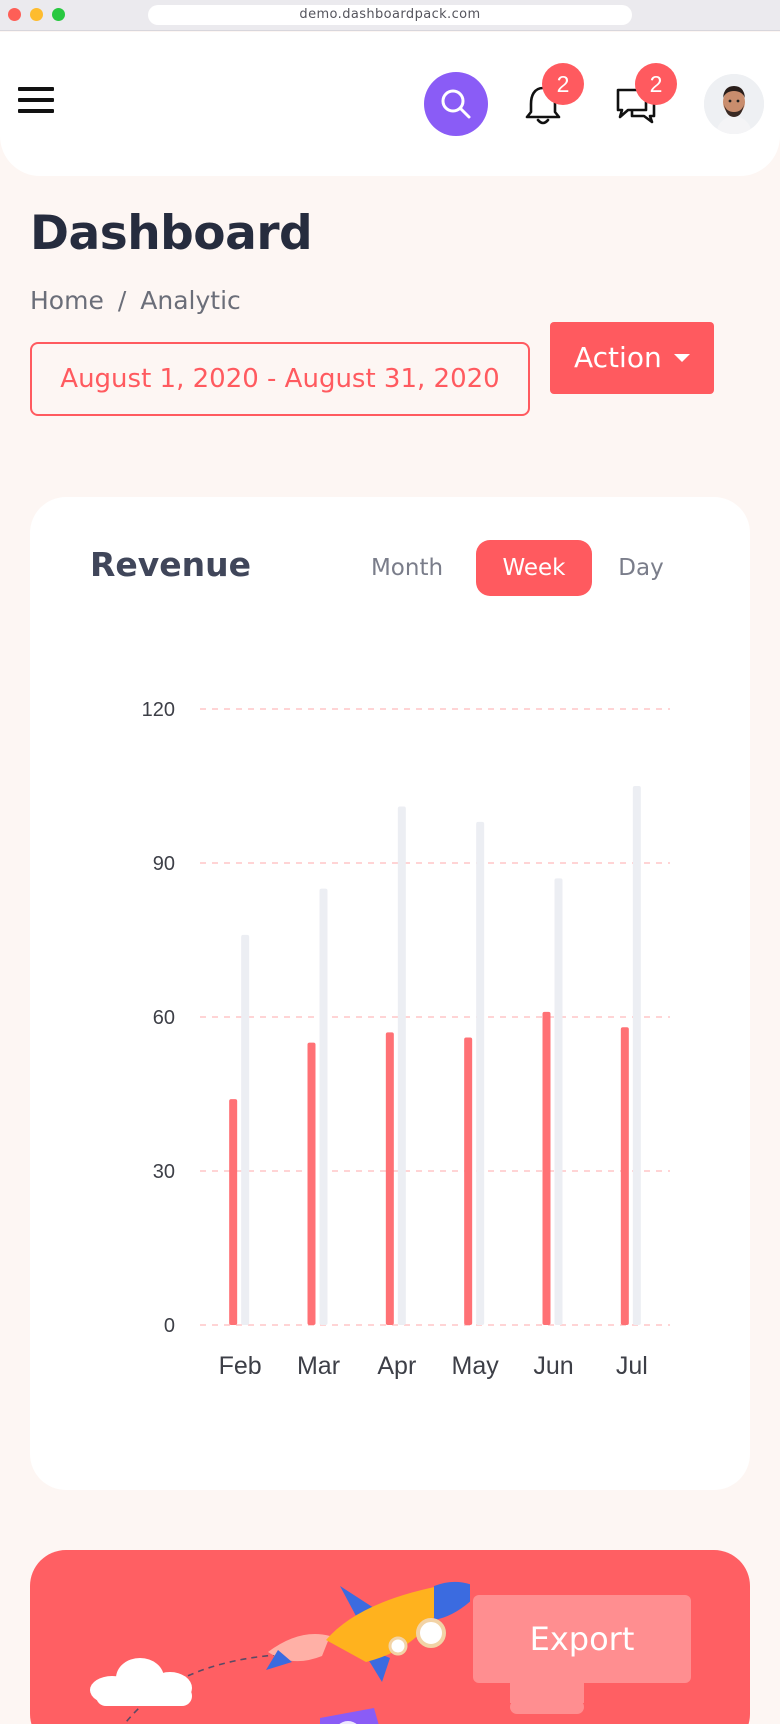  I want to click on tab-month: Month, so click(407, 568).